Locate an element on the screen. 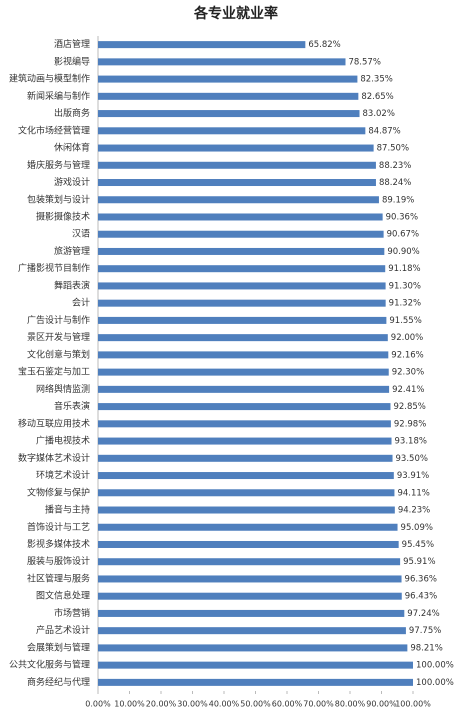  y-tick-label: 摄影摄像技术 is located at coordinates (63, 216).